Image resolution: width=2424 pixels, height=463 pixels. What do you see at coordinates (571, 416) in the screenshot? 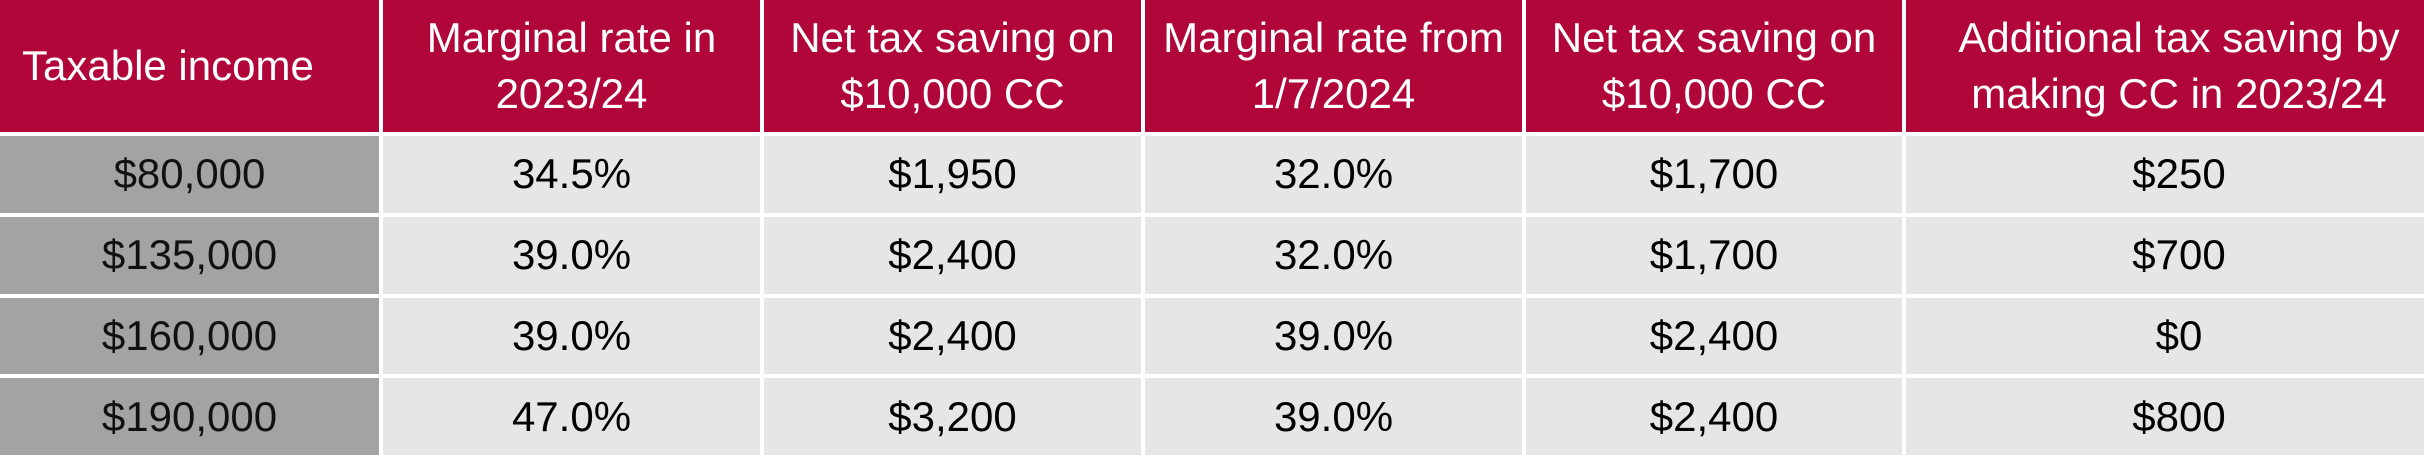
I see `marginal-rate-2023-24-cell: 47.0%` at bounding box center [571, 416].